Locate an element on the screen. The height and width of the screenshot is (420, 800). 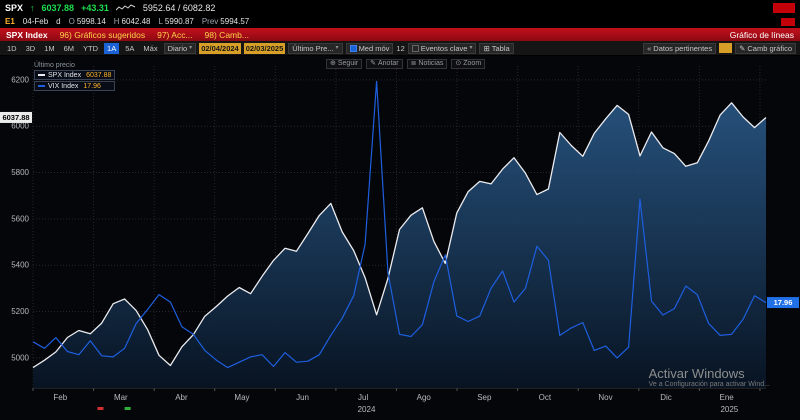
svg-text: Nov is located at coordinates (605, 397).